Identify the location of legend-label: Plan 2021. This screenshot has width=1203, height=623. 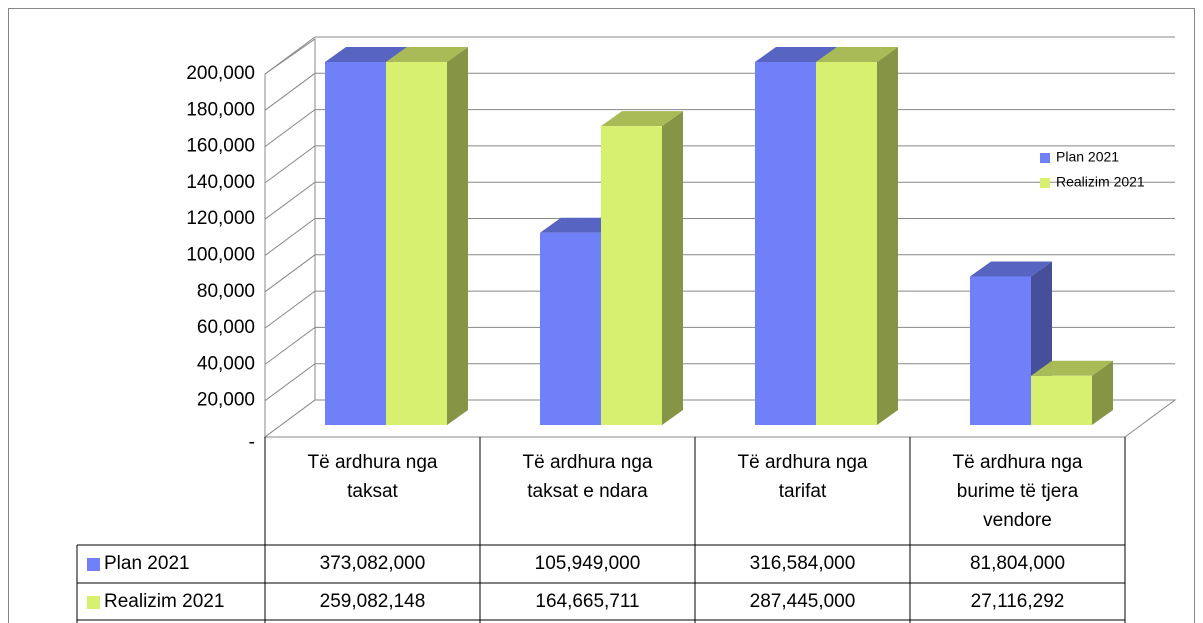
(1087, 157).